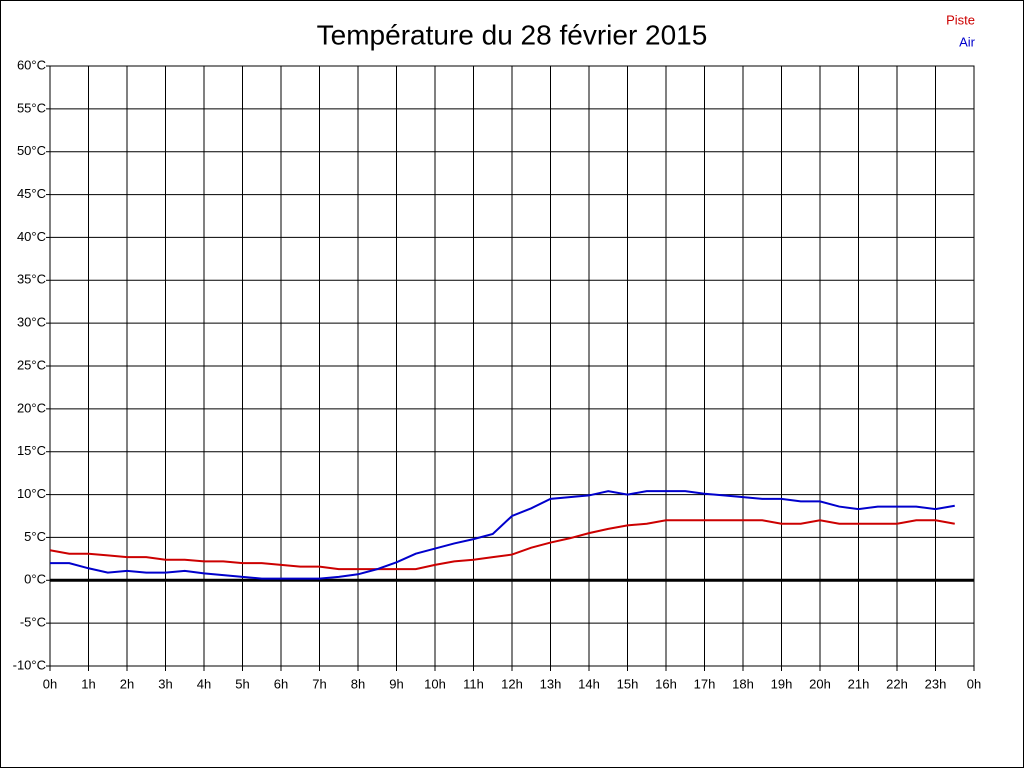  I want to click on x-tick-label: 14h, so click(589, 683).